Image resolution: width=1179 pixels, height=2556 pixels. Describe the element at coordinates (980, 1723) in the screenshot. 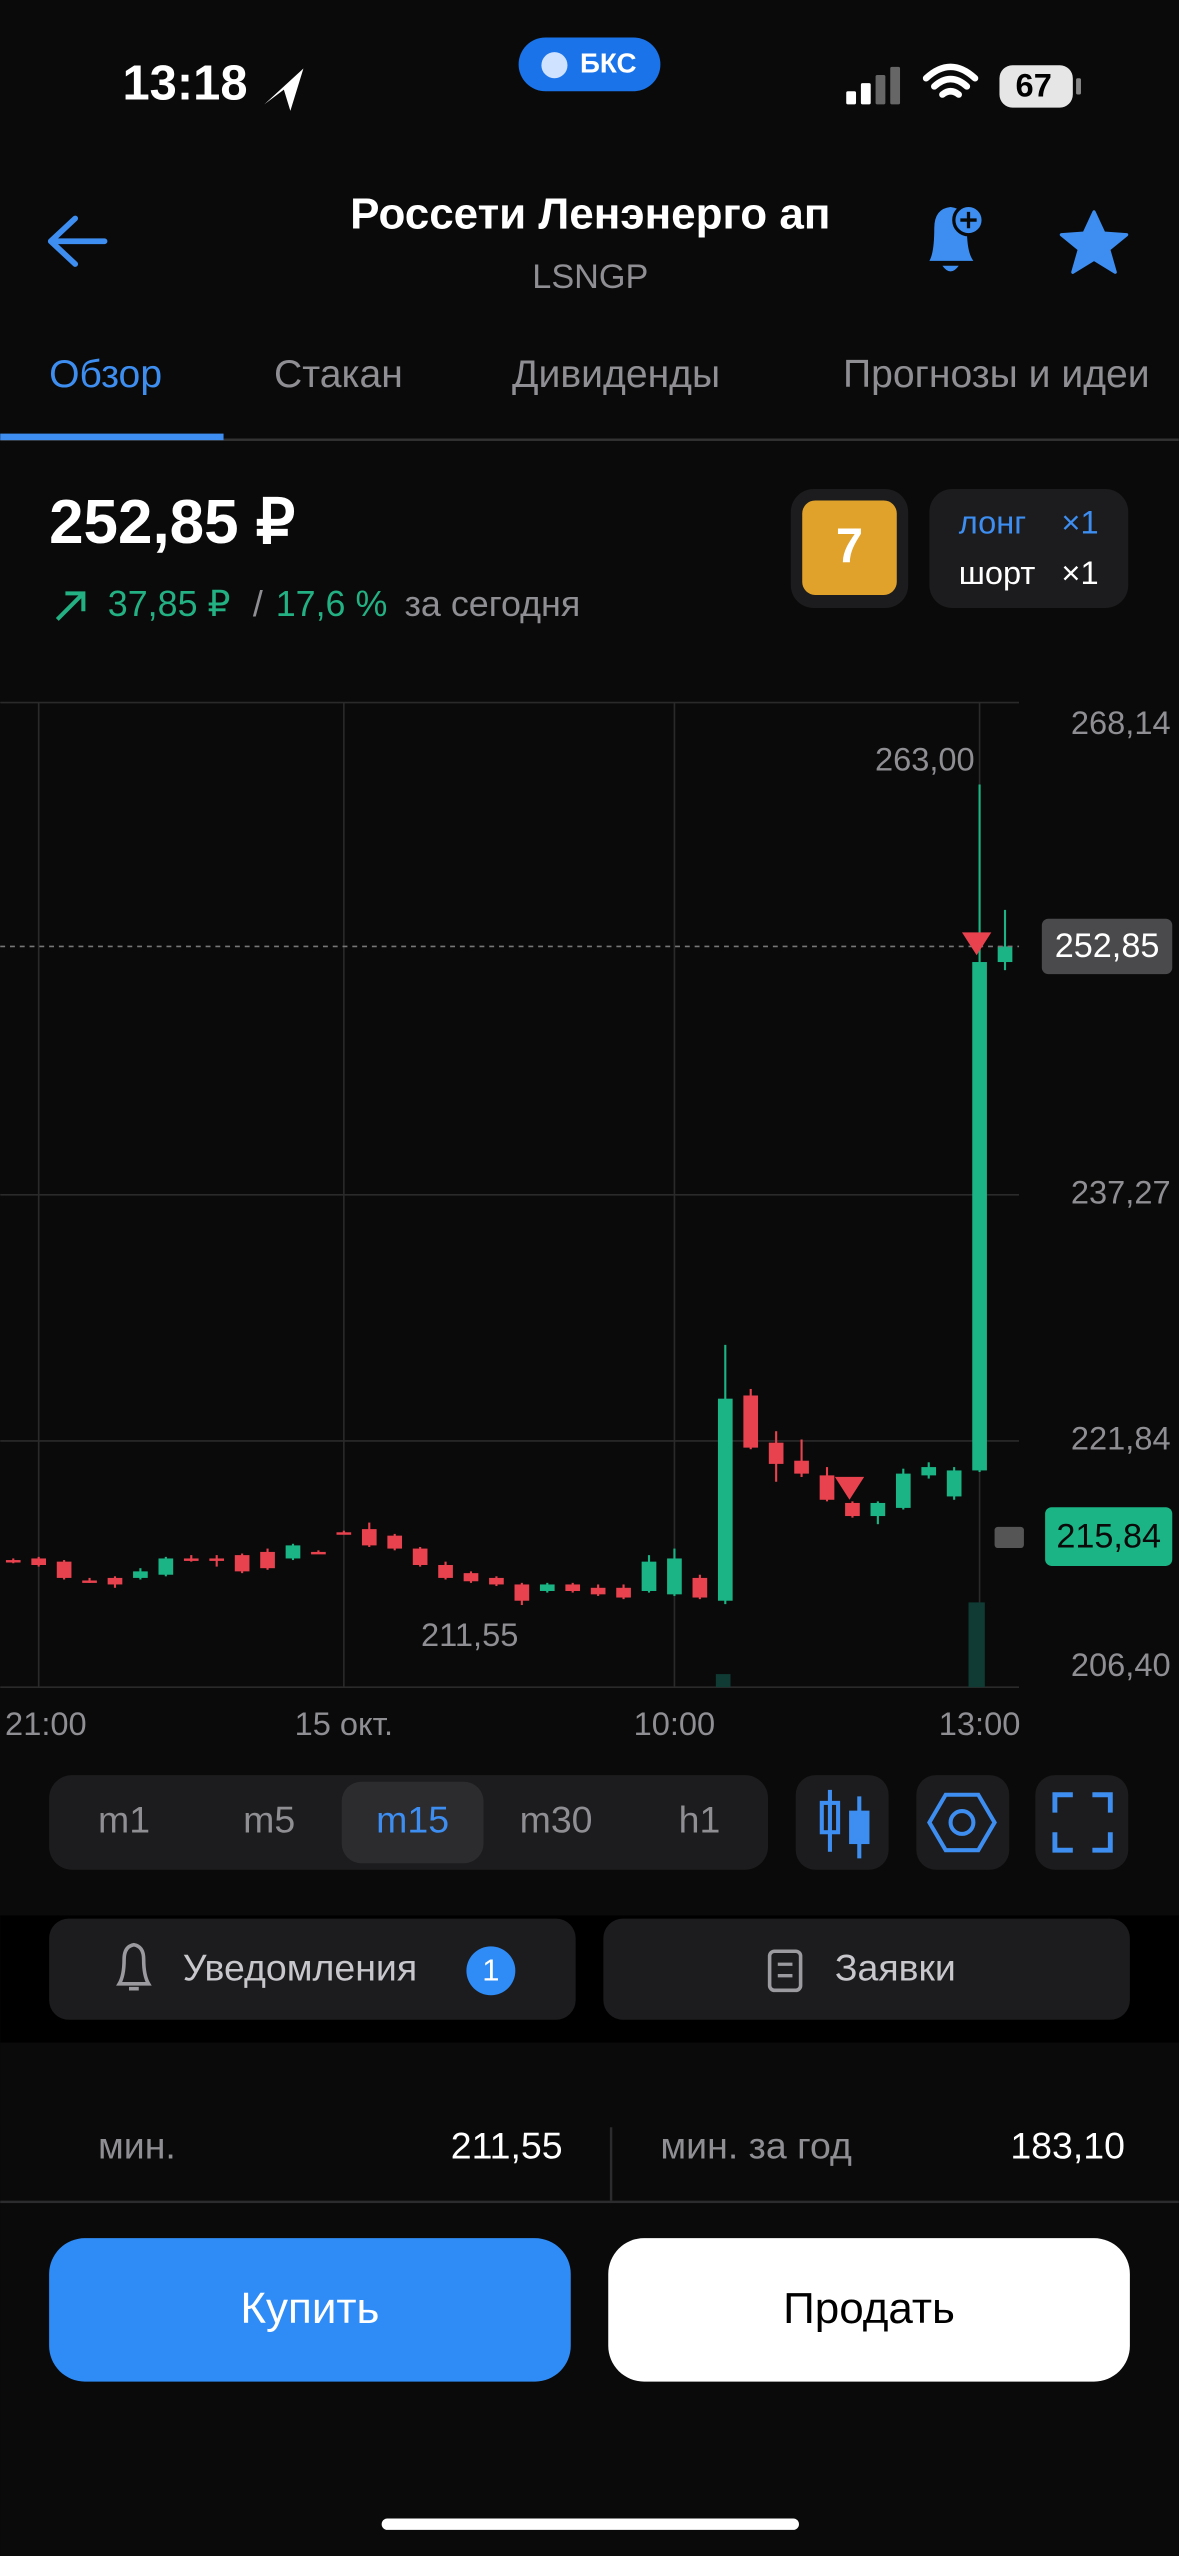

I see `x-tick-label: 13:00` at that location.